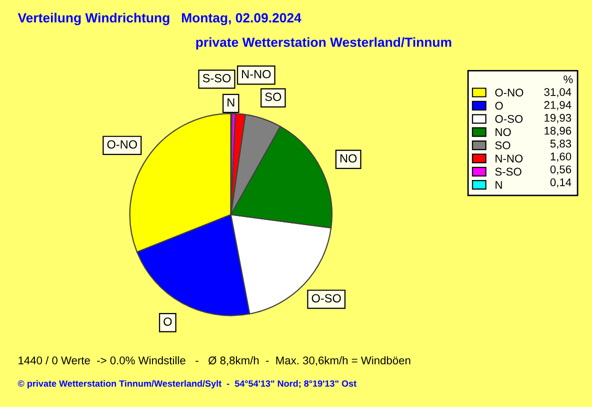  I want to click on legend-label: O, so click(499, 106).